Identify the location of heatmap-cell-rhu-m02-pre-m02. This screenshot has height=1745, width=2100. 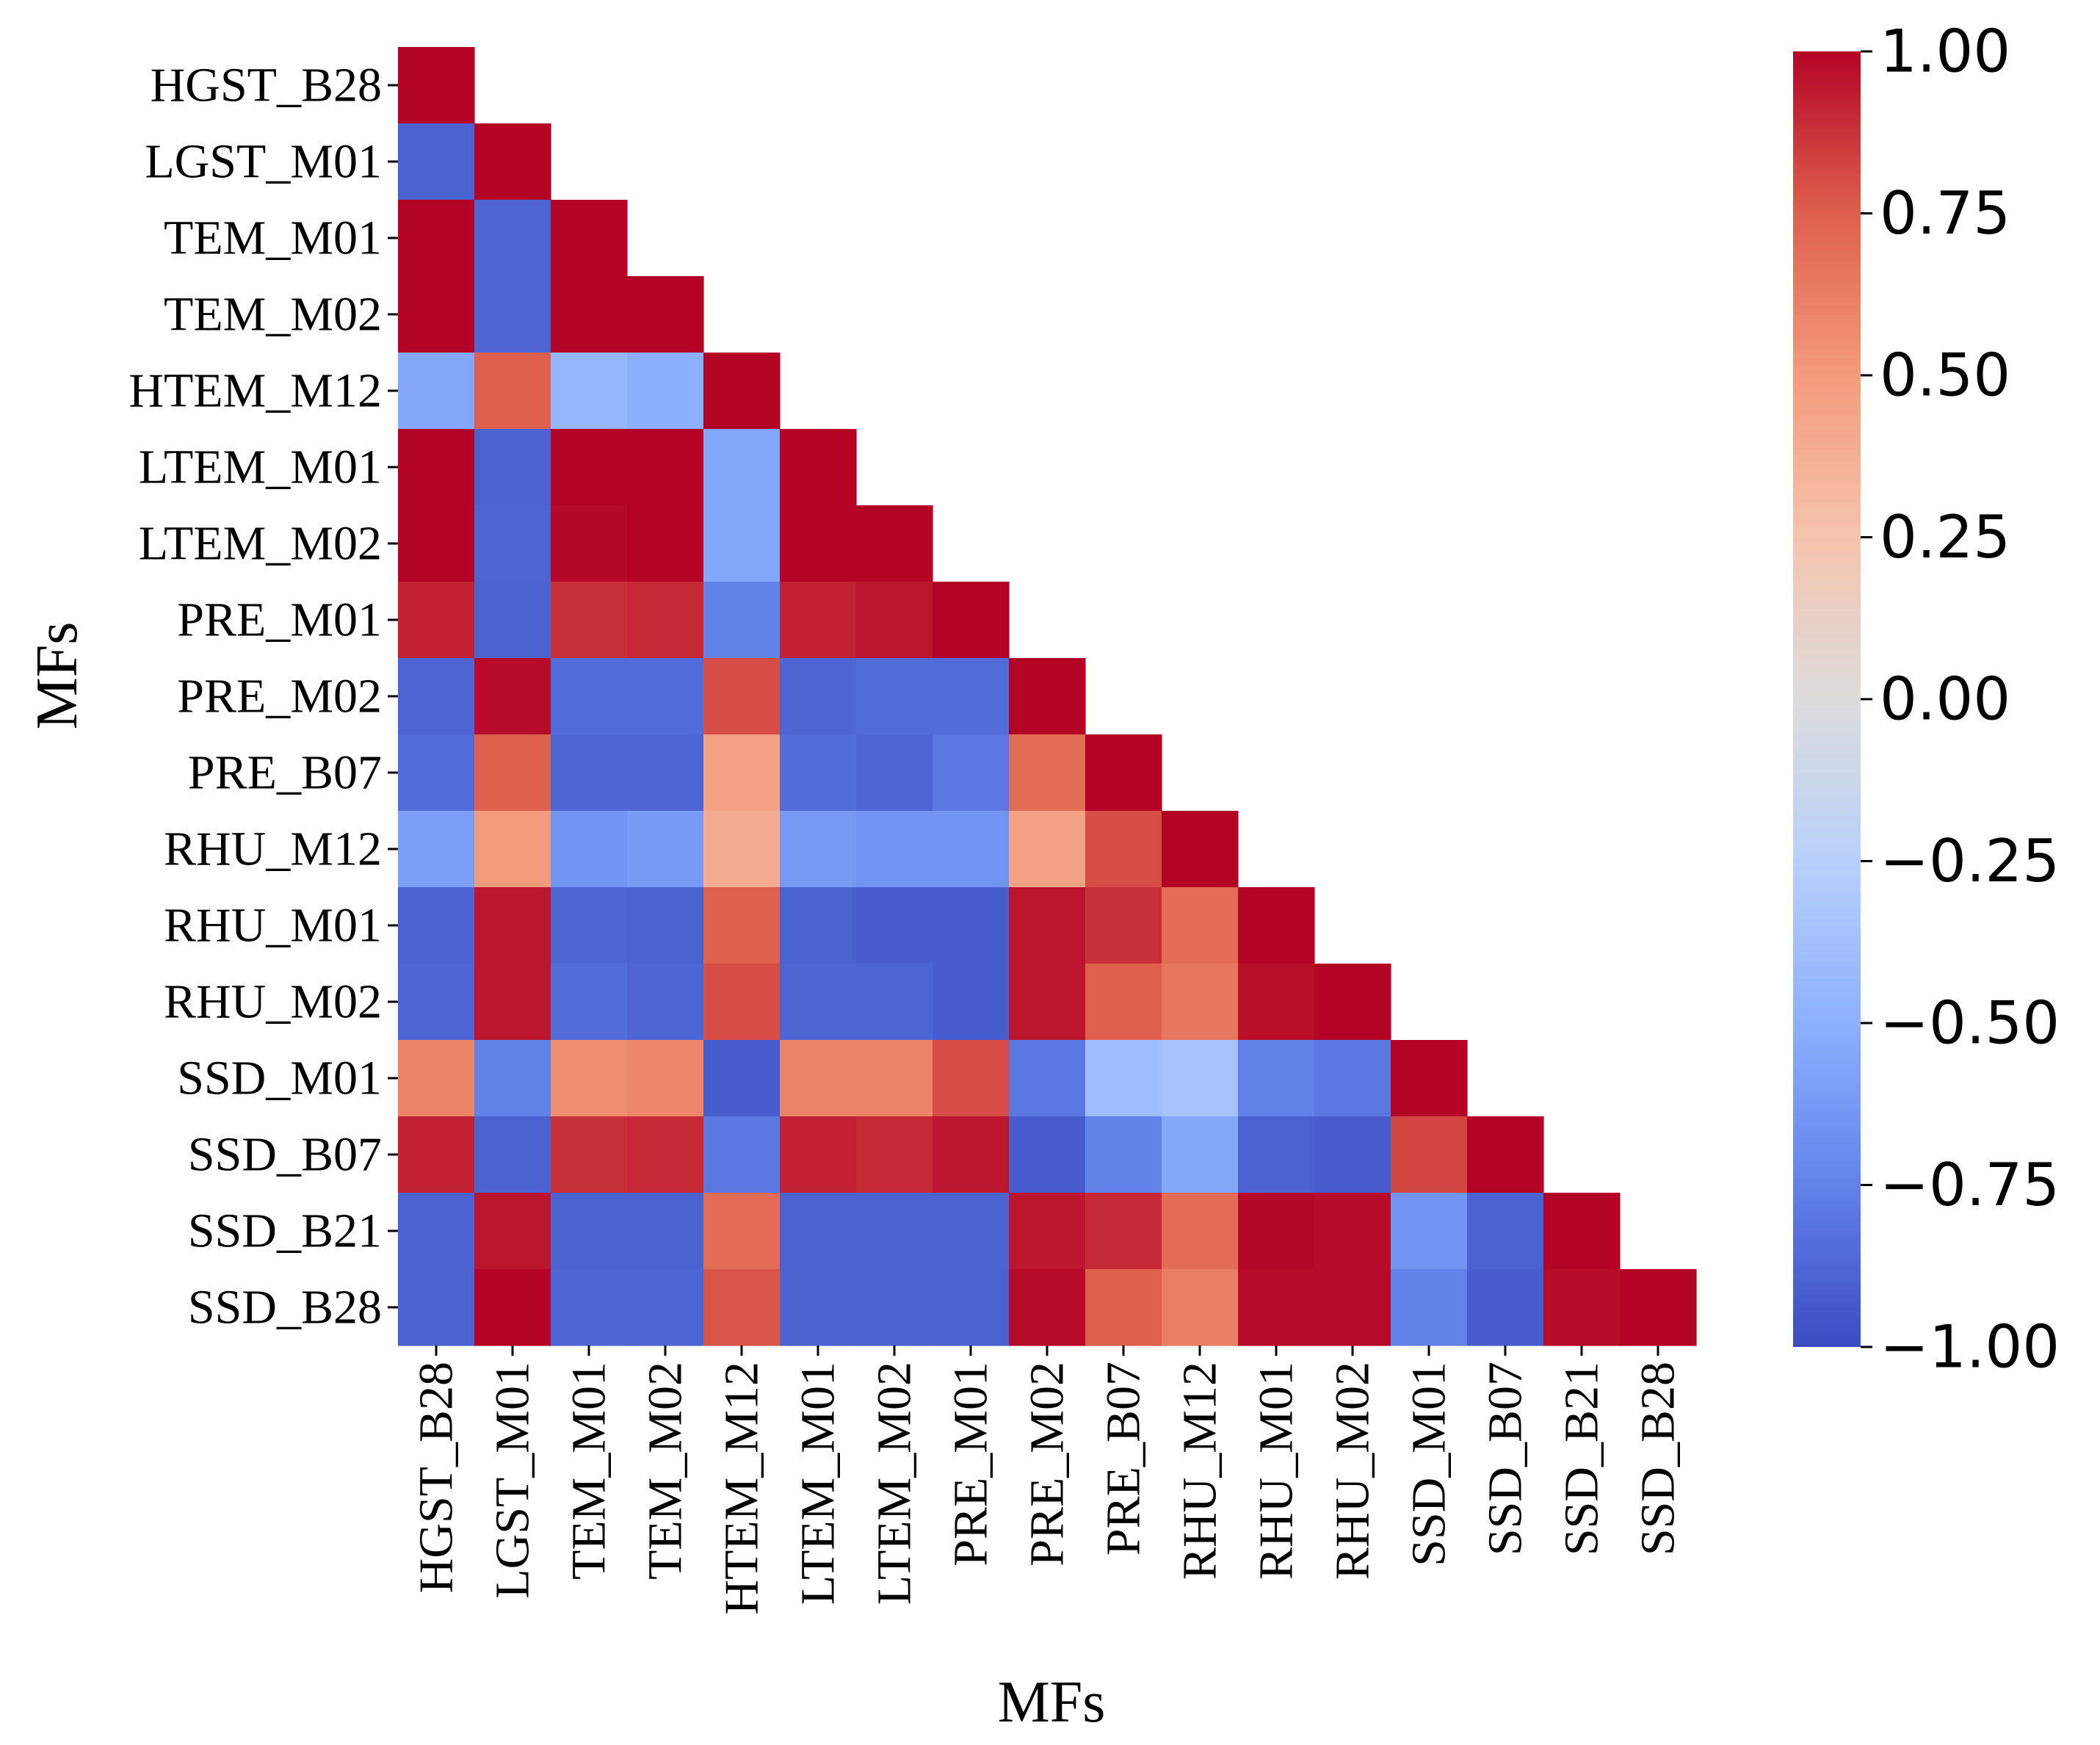
(1047, 1002).